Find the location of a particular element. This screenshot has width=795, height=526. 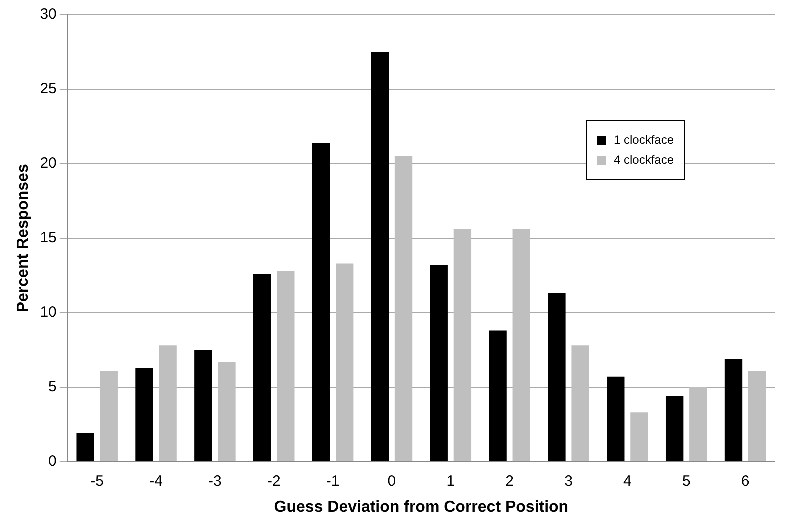

y-tick-label: 0 is located at coordinates (52, 461).